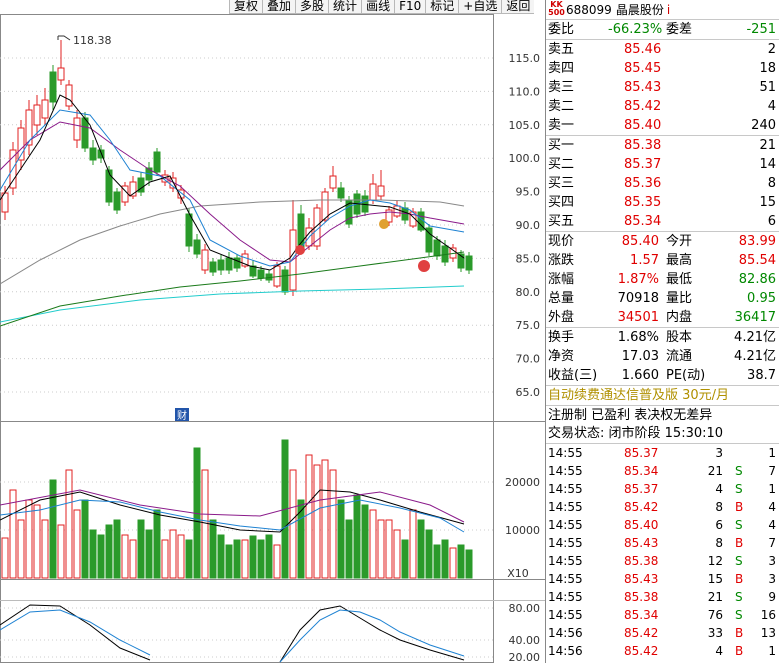  Describe the element at coordinates (662, 106) in the screenshot. I see `sell-row: 卖二 85.42 4` at that location.